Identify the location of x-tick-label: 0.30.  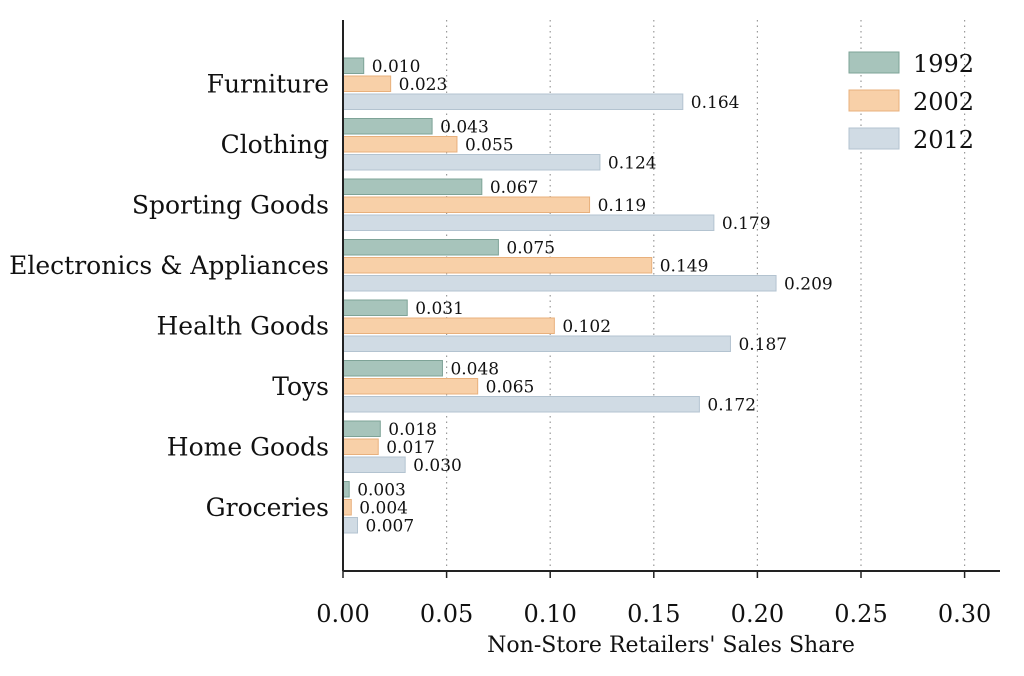
(964, 614).